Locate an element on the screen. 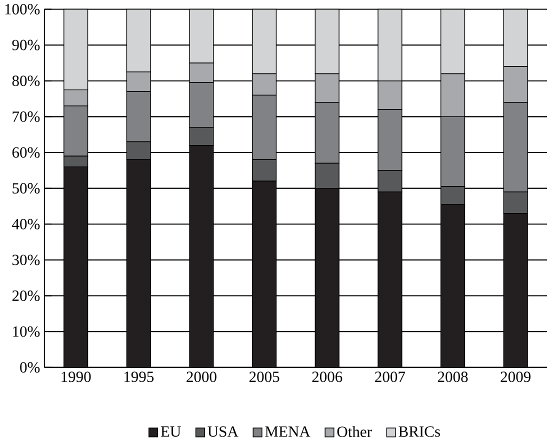  y-tick-label: 20% is located at coordinates (26, 295).